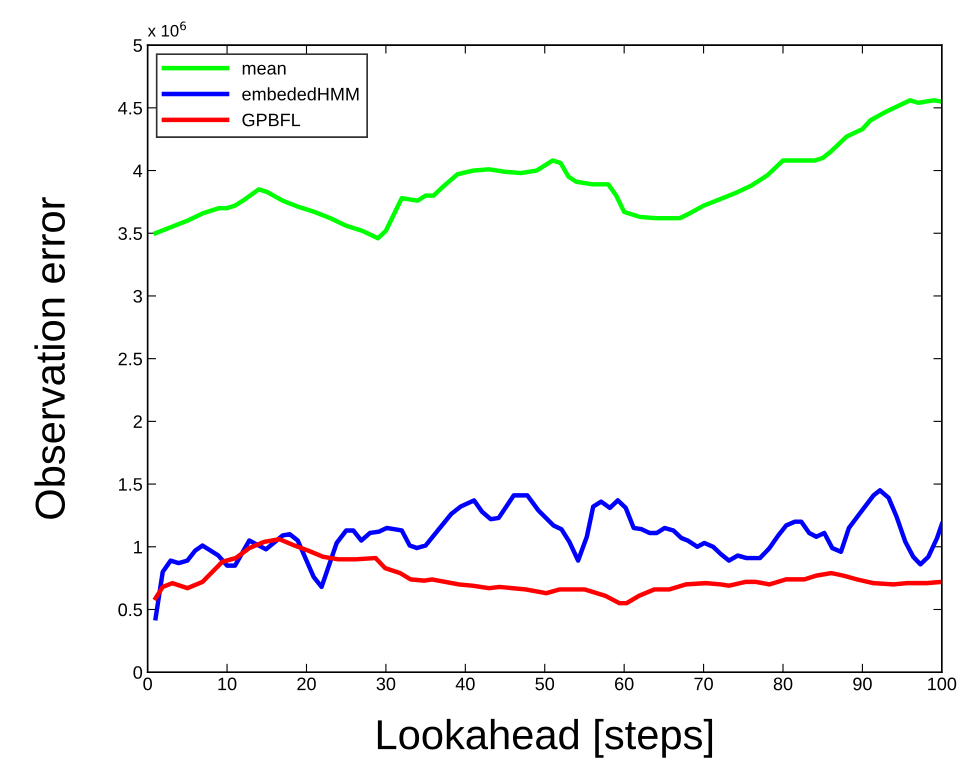  What do you see at coordinates (137, 45) in the screenshot?
I see `y-tick-label: 5` at bounding box center [137, 45].